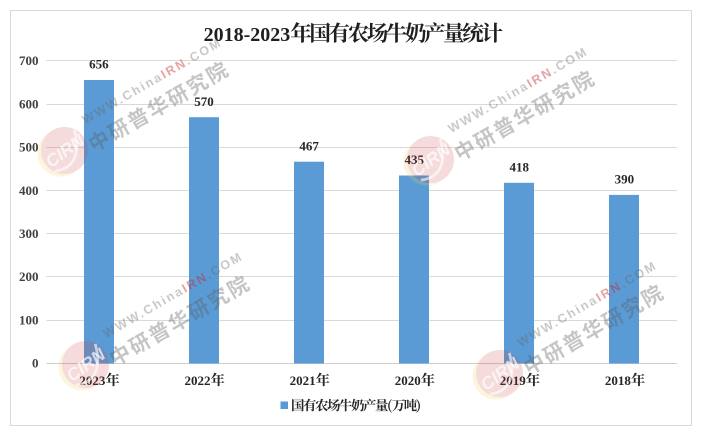  Describe the element at coordinates (29, 276) in the screenshot. I see `svg-text: 200` at that location.